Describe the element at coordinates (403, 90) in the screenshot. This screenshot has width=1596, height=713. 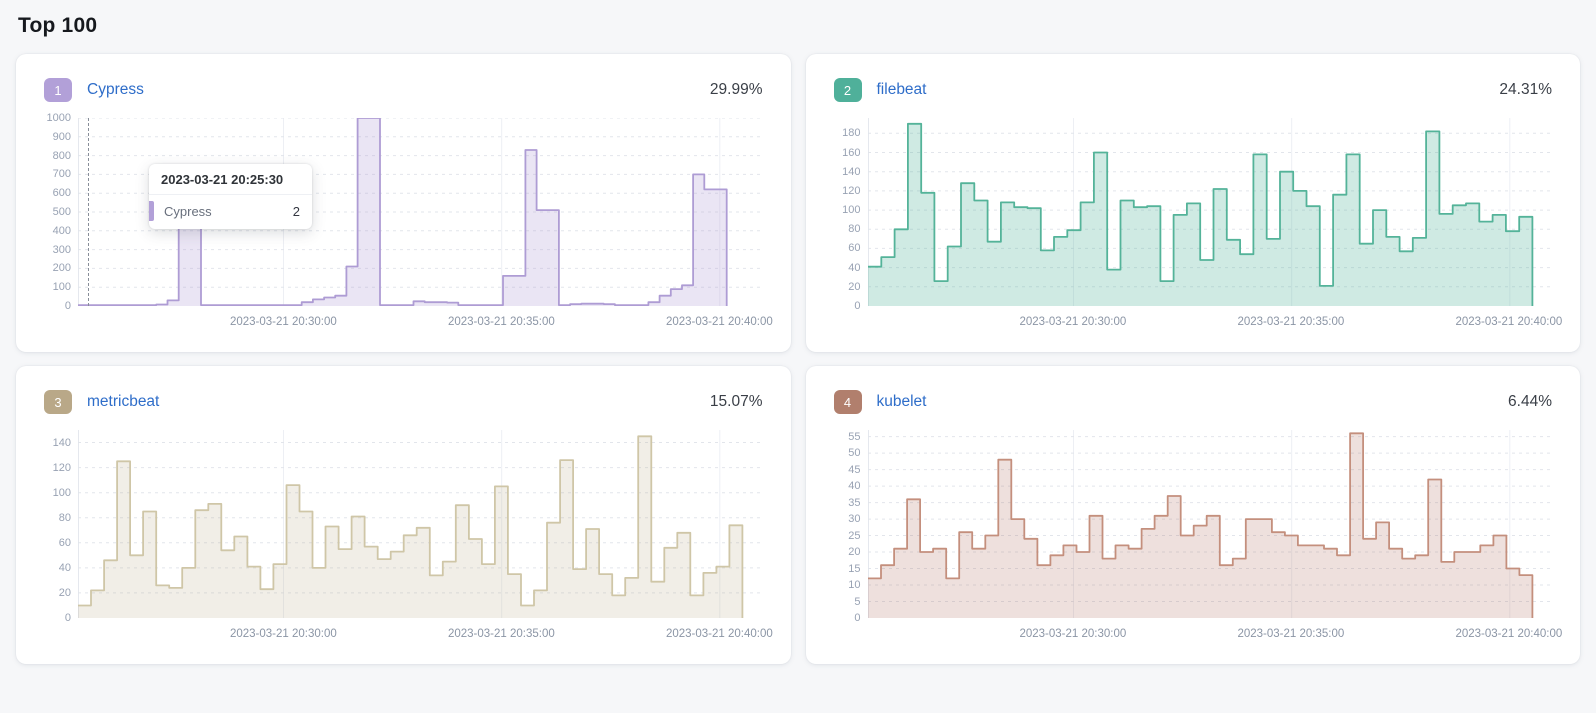
I see `card-header: 1 Cypress 29.99%` at that location.